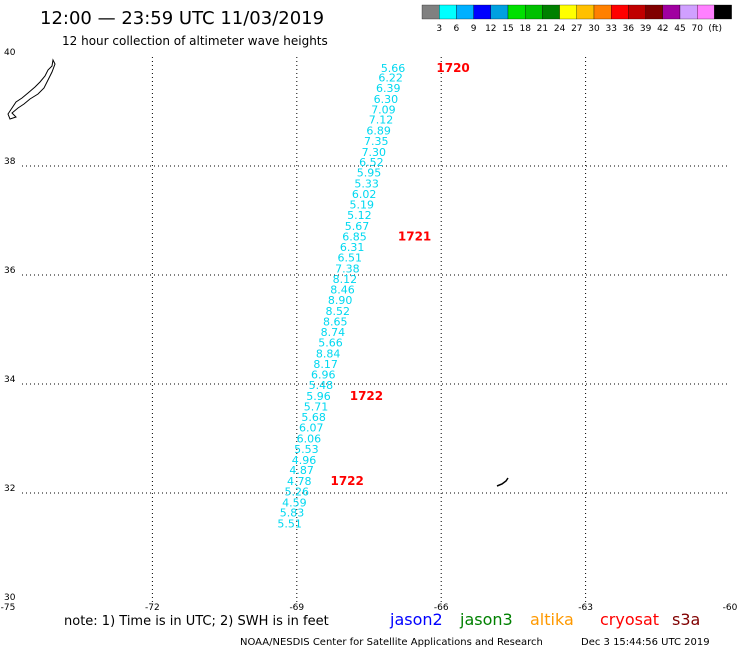 Image resolution: width=740 pixels, height=650 pixels. Describe the element at coordinates (318, 396) in the screenshot. I see `wave-height-value: 5.96` at that location.